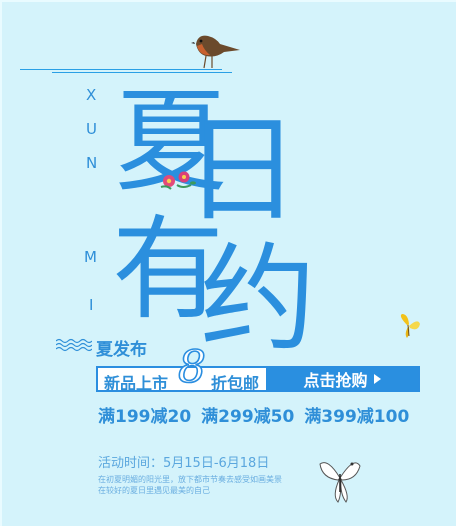 The height and width of the screenshot is (526, 456). I want to click on event-time: 活动时间：5月15日-6月18日, so click(184, 463).